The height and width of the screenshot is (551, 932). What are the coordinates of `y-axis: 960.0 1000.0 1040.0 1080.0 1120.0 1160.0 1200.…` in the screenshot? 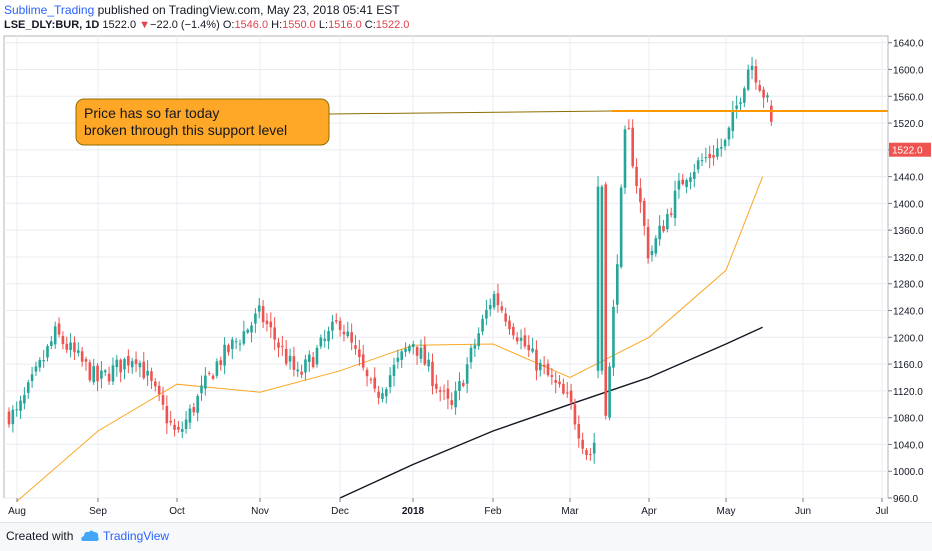 It's located at (906, 272).